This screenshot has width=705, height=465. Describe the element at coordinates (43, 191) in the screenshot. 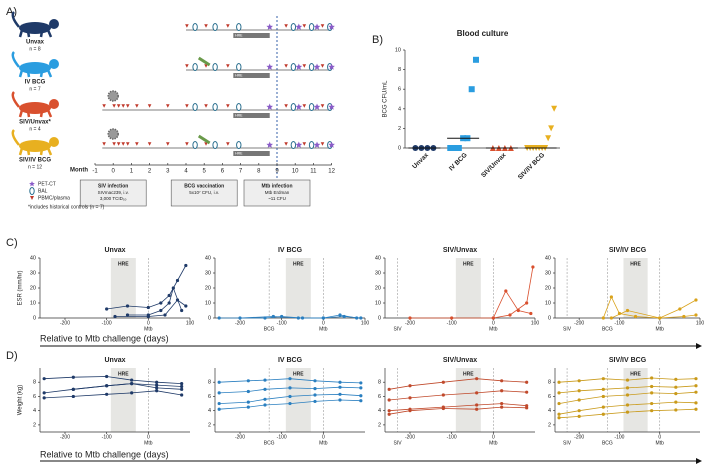

I see `legend-label: BAL` at that location.